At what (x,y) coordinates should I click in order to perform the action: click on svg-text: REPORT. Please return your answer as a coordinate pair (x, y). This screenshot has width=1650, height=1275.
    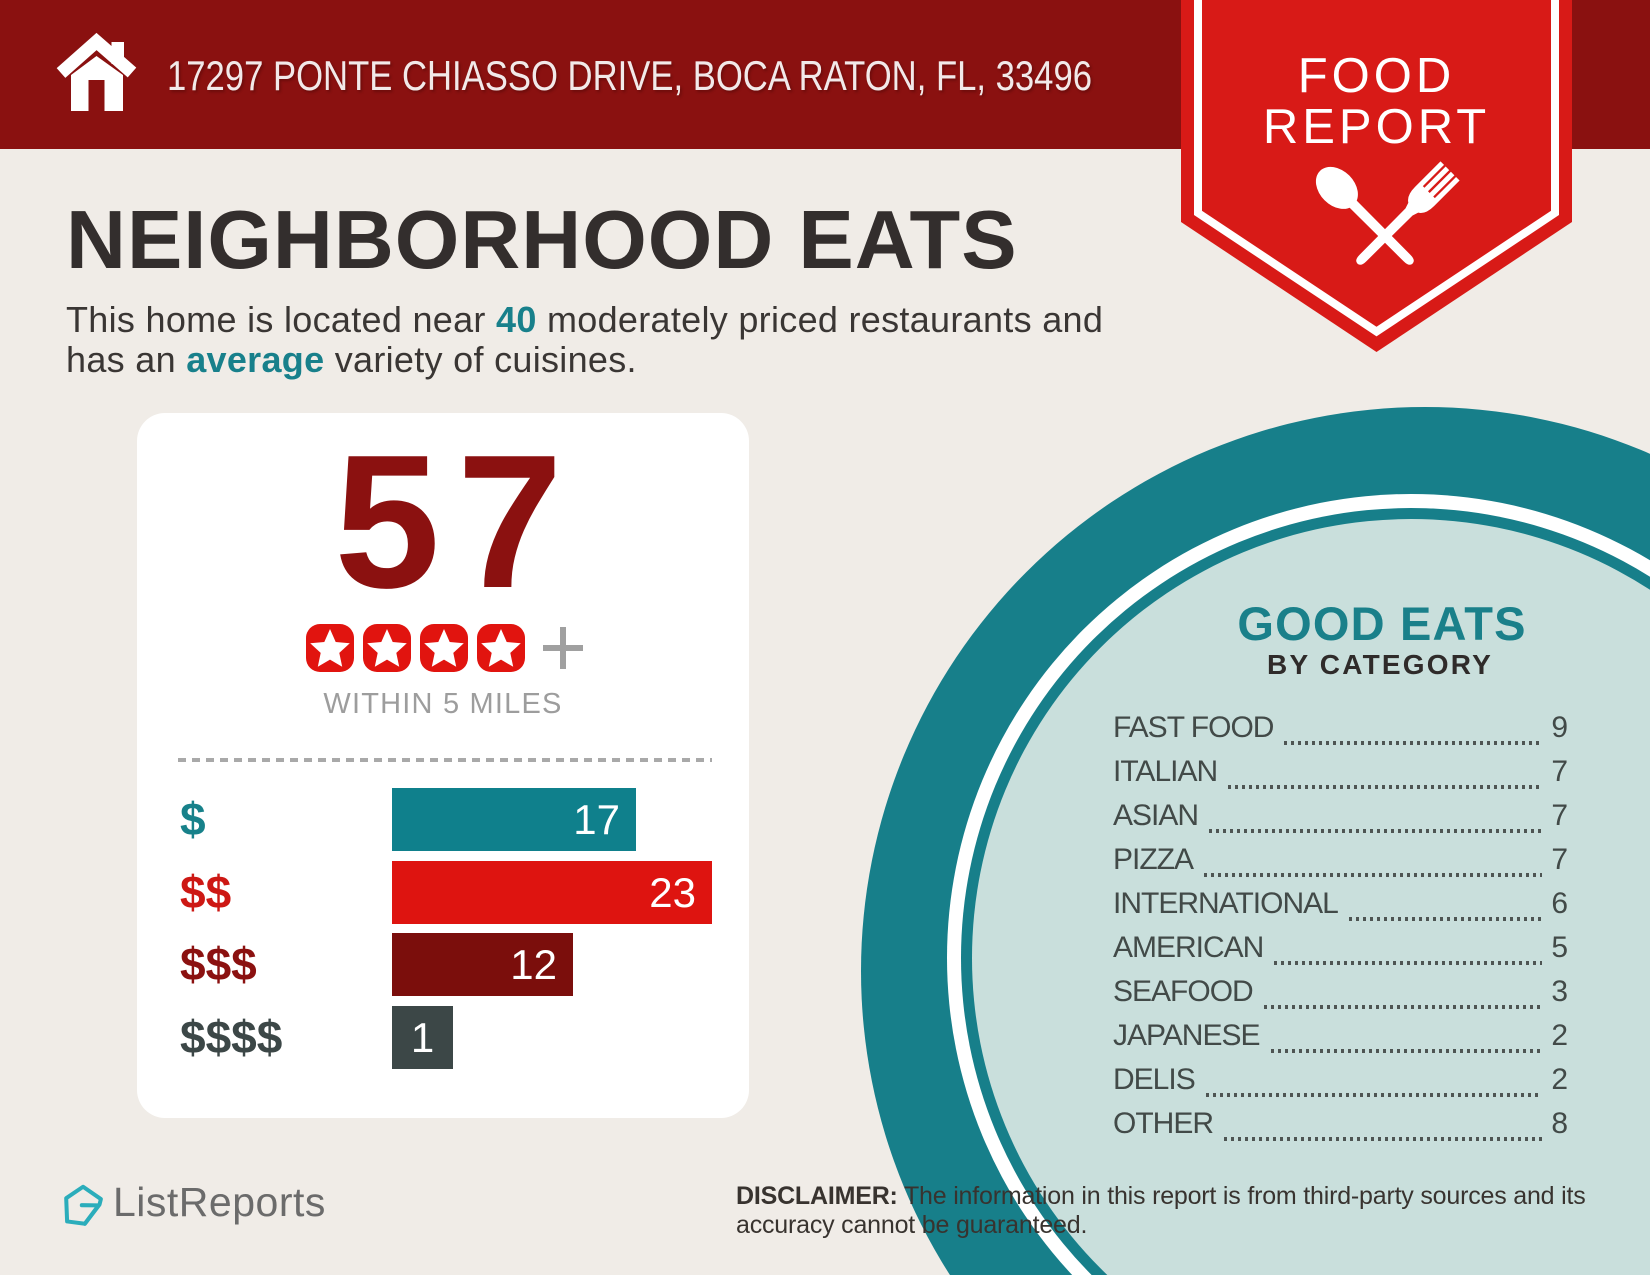
    Looking at the image, I should click on (1376, 127).